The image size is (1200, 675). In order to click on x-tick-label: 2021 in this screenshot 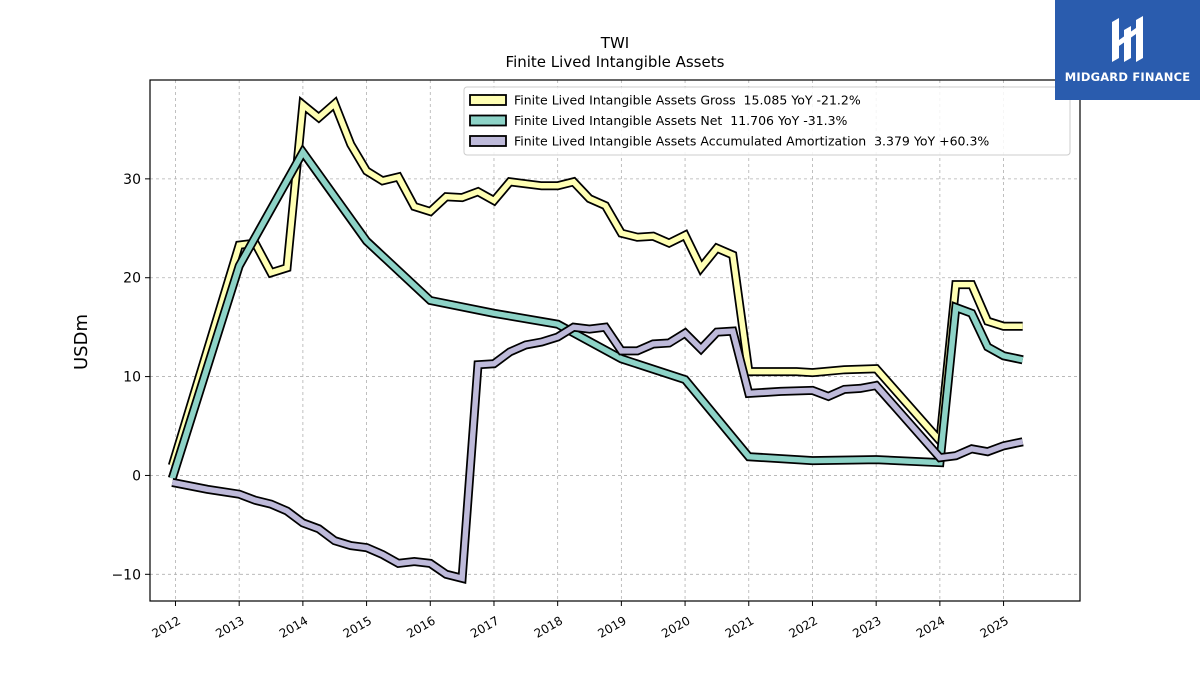, I will do `click(739, 626)`.